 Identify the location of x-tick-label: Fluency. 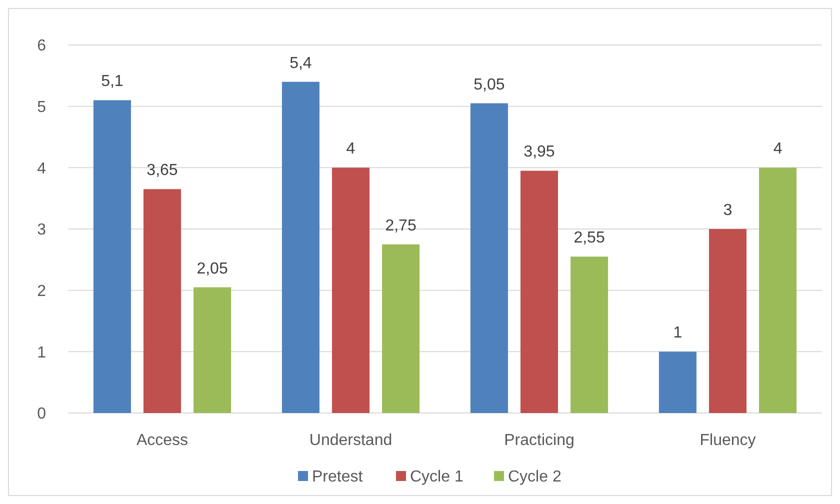
(728, 440).